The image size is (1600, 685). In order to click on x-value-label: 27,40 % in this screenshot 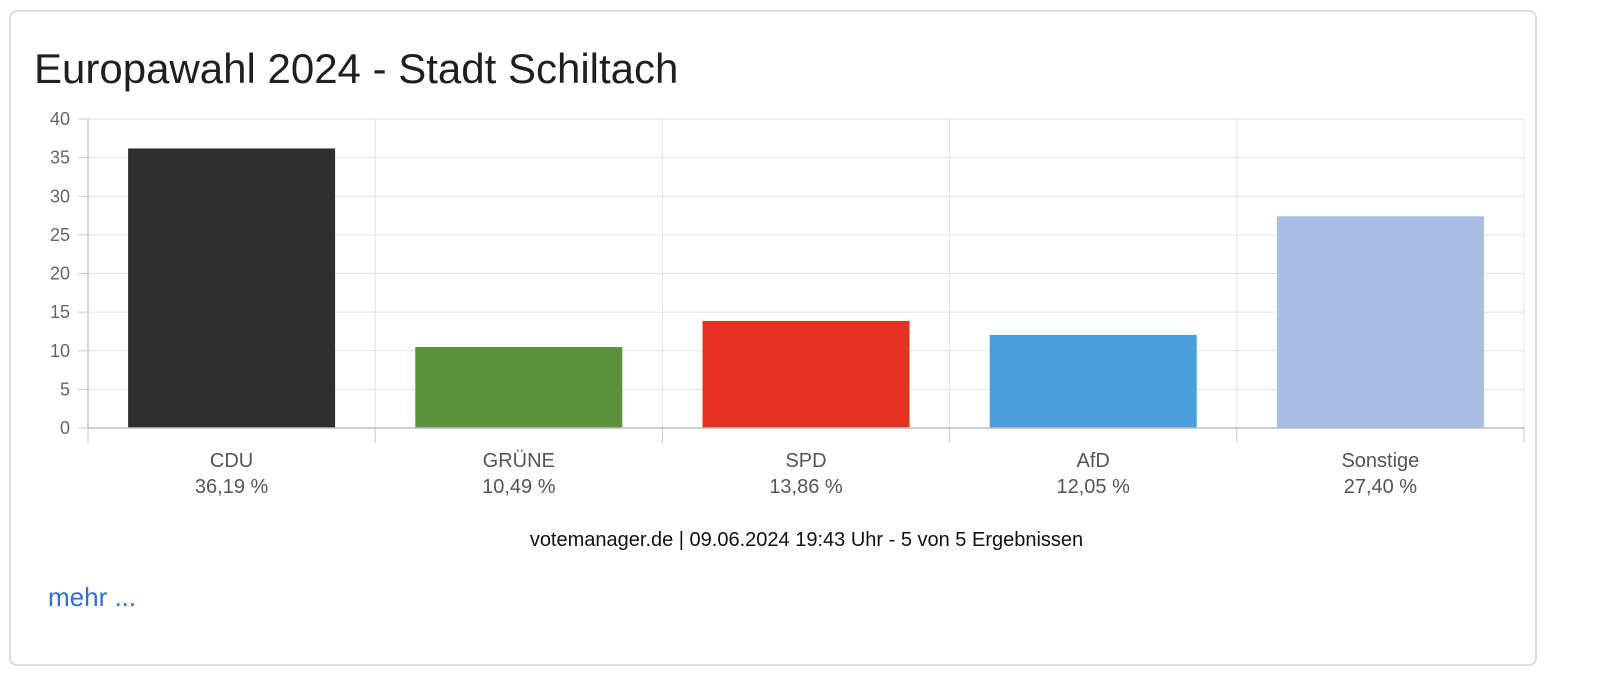, I will do `click(1381, 487)`.